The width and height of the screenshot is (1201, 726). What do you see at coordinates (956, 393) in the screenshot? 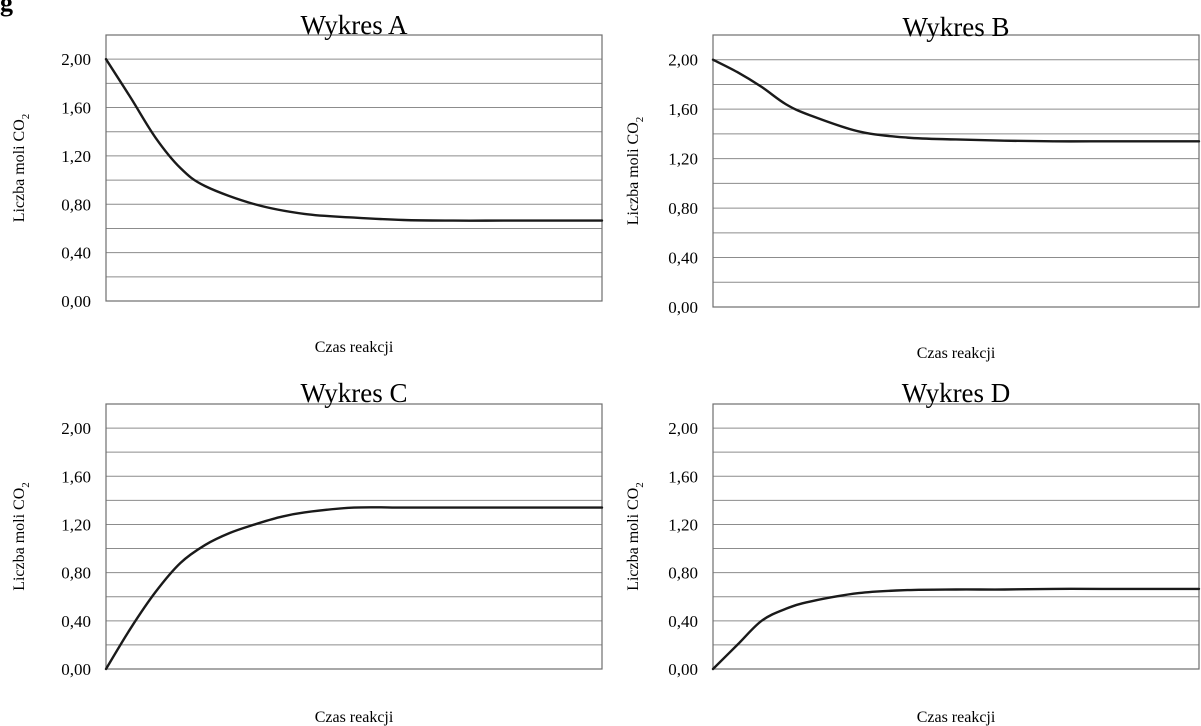
I see `chart-title: Wykres D` at bounding box center [956, 393].